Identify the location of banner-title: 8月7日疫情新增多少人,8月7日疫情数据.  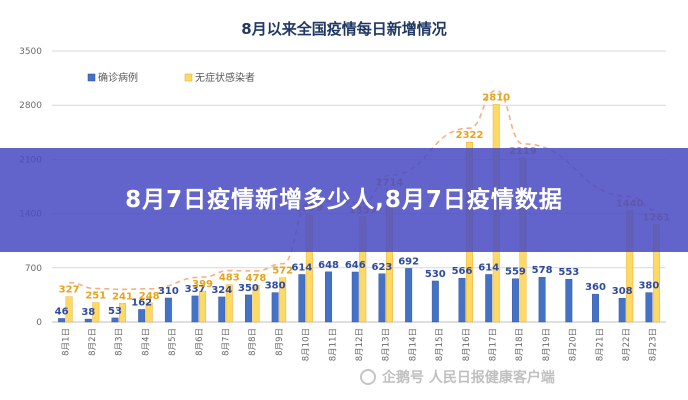
(344, 200).